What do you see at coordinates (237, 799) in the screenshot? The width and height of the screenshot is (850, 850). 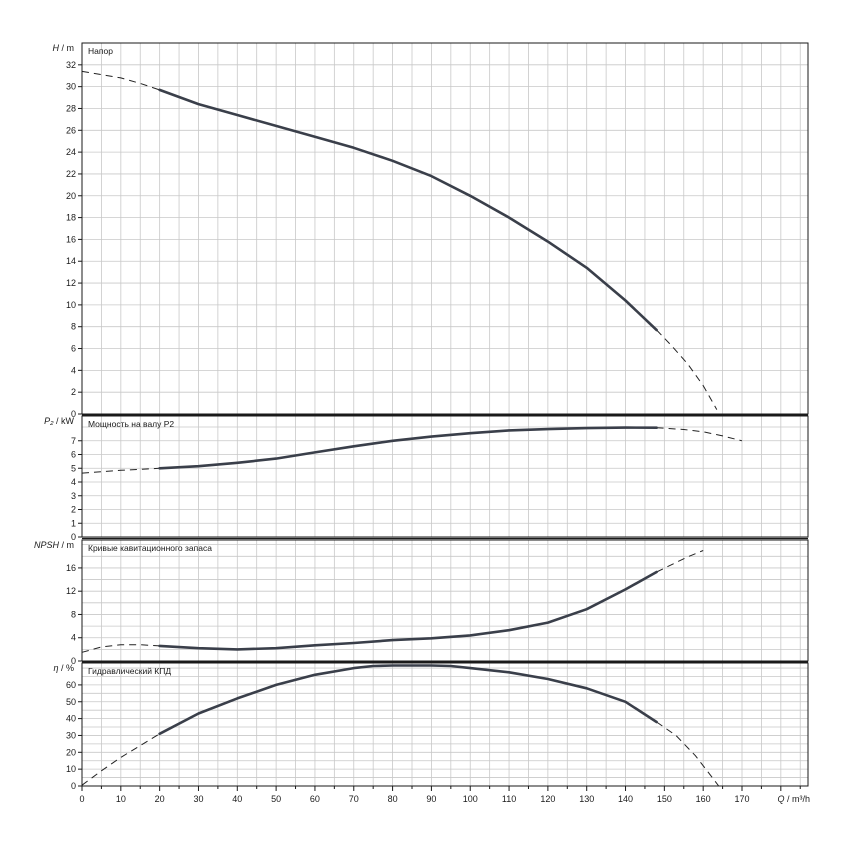 I see `x-tick-label: 40` at bounding box center [237, 799].